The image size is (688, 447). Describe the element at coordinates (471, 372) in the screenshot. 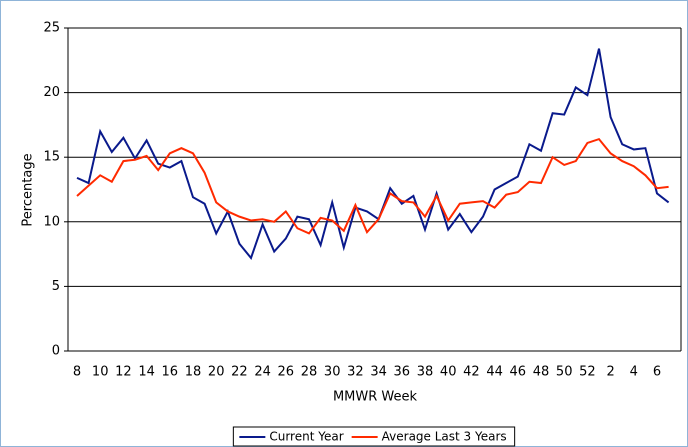

I see `x-tick-label: 42` at that location.